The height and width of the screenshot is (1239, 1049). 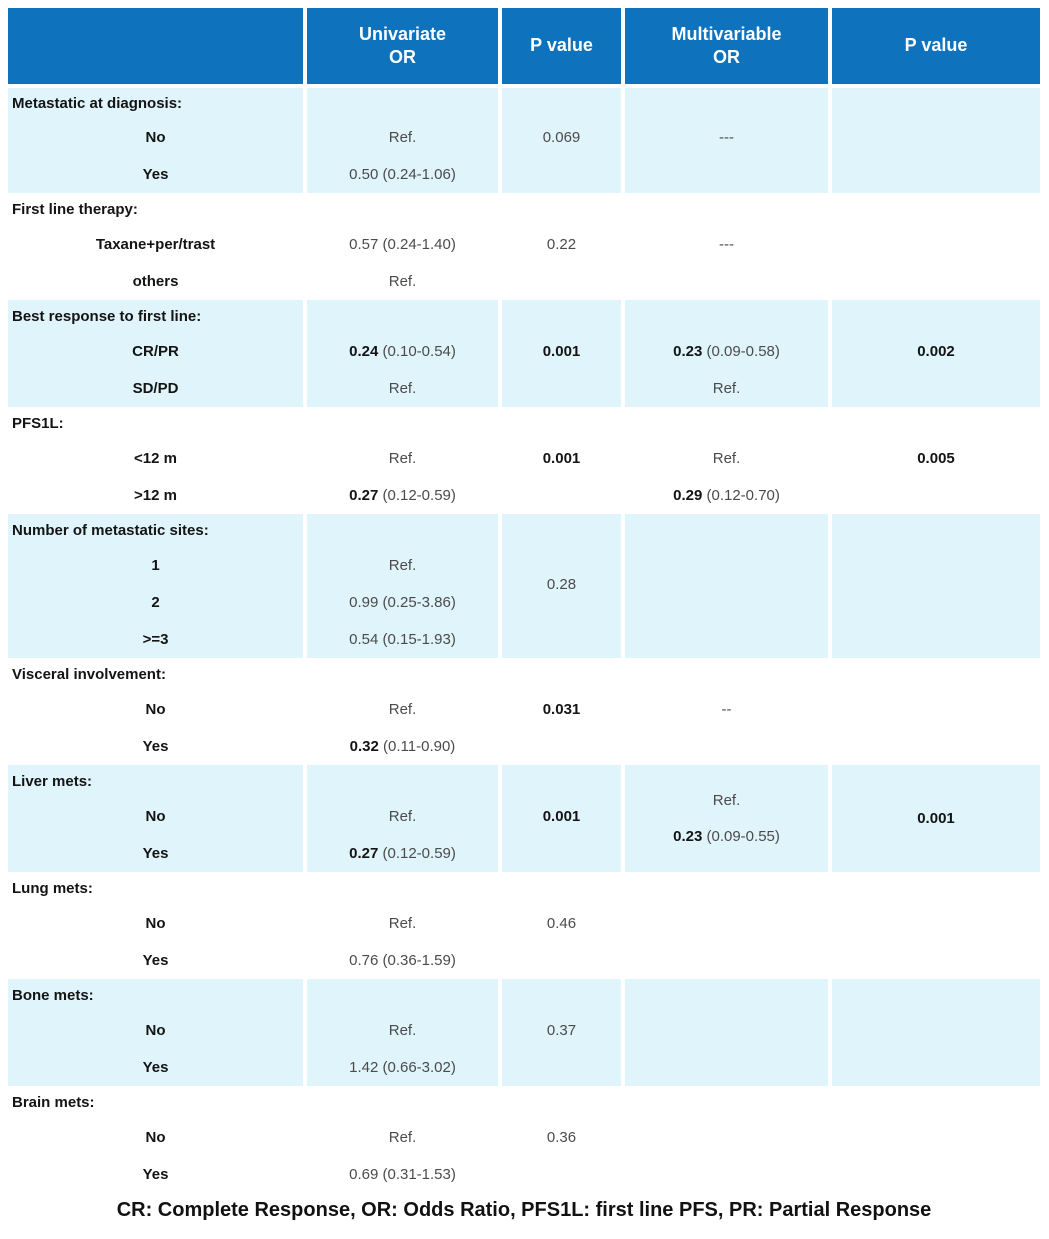 I want to click on confidence-interval: (0.10-0.54), so click(x=417, y=351).